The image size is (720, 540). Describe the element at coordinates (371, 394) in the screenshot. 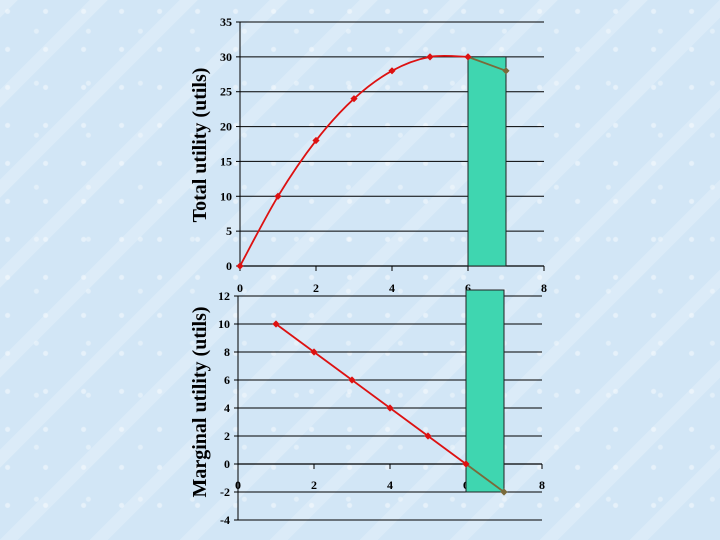

I see `marginal-series-line` at that location.